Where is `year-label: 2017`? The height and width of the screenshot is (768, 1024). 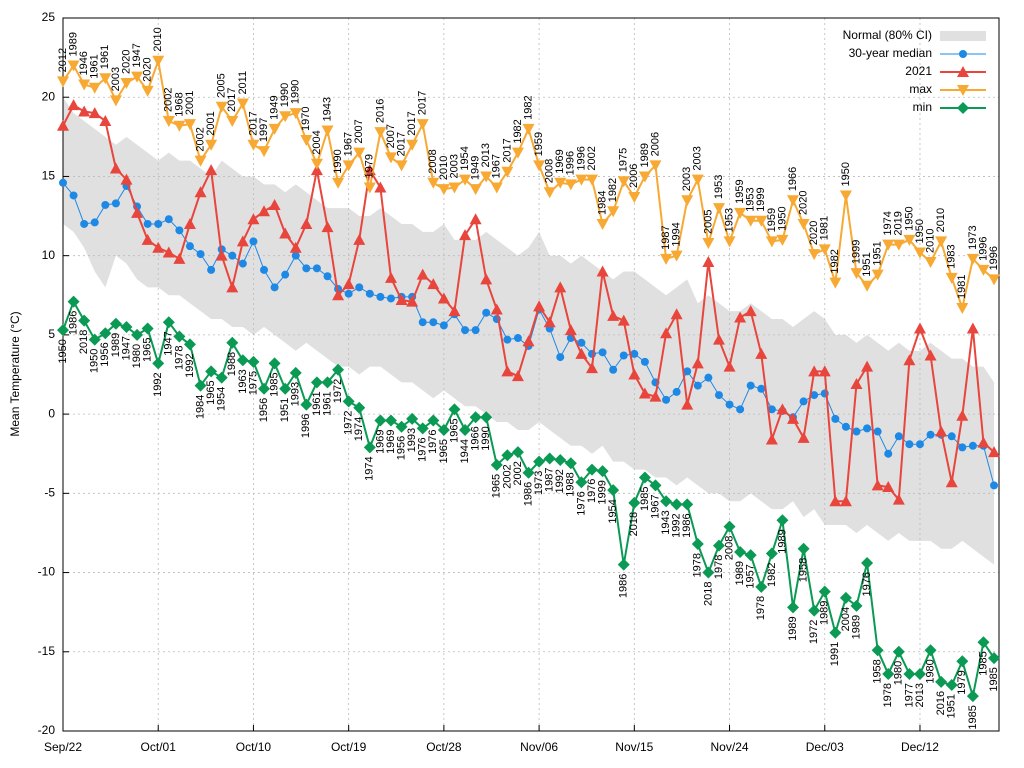 year-label: 2017 is located at coordinates (423, 103).